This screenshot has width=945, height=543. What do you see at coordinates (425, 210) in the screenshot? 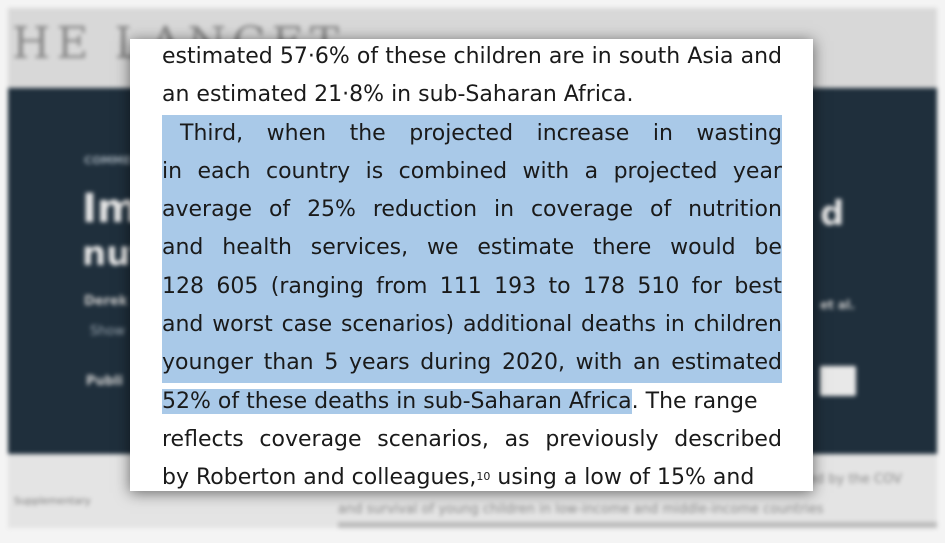
I see `word: reduction` at bounding box center [425, 210].